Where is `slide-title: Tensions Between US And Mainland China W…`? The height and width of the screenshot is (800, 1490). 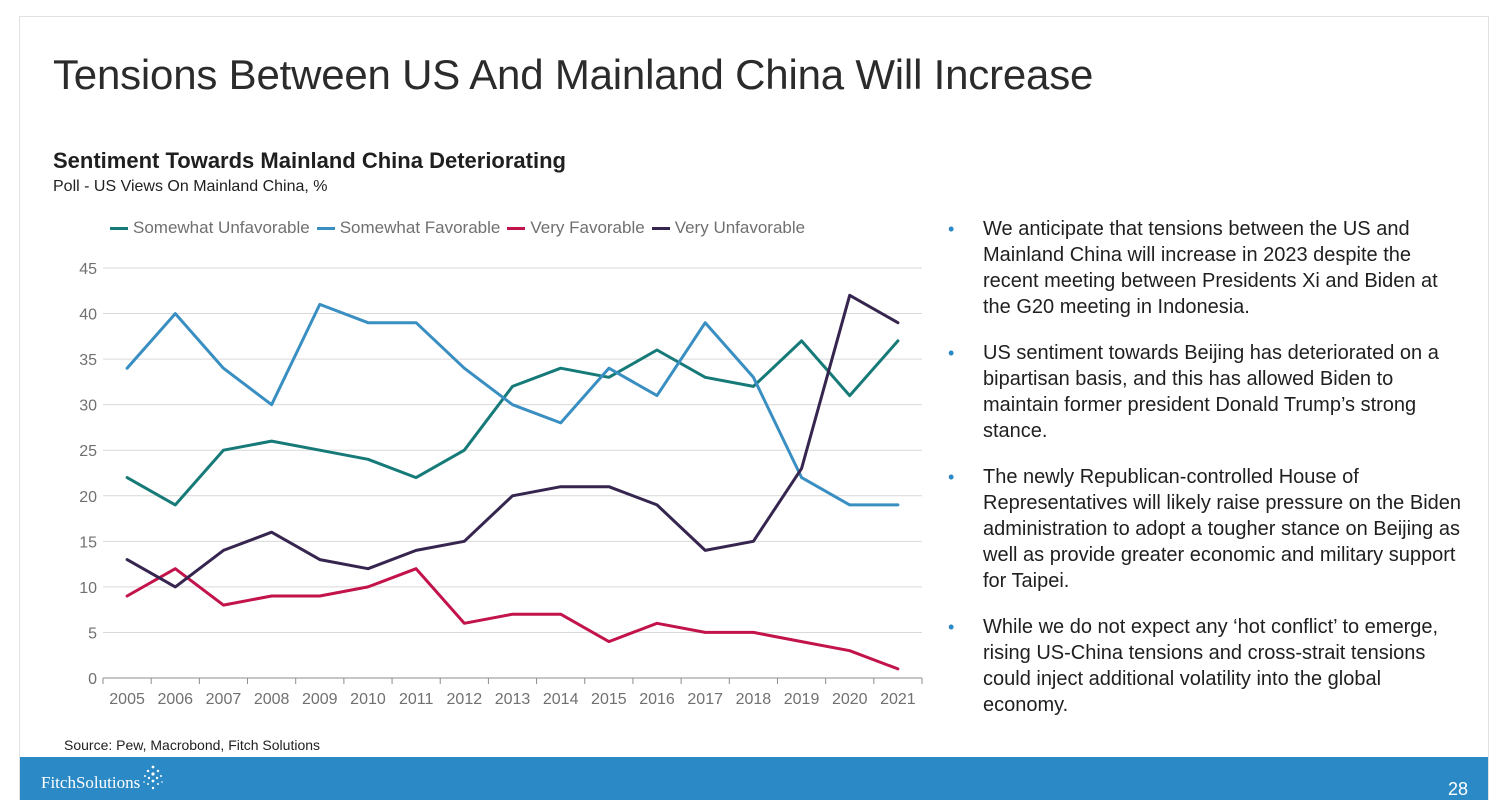
slide-title: Tensions Between US And Mainland China W… is located at coordinates (573, 74).